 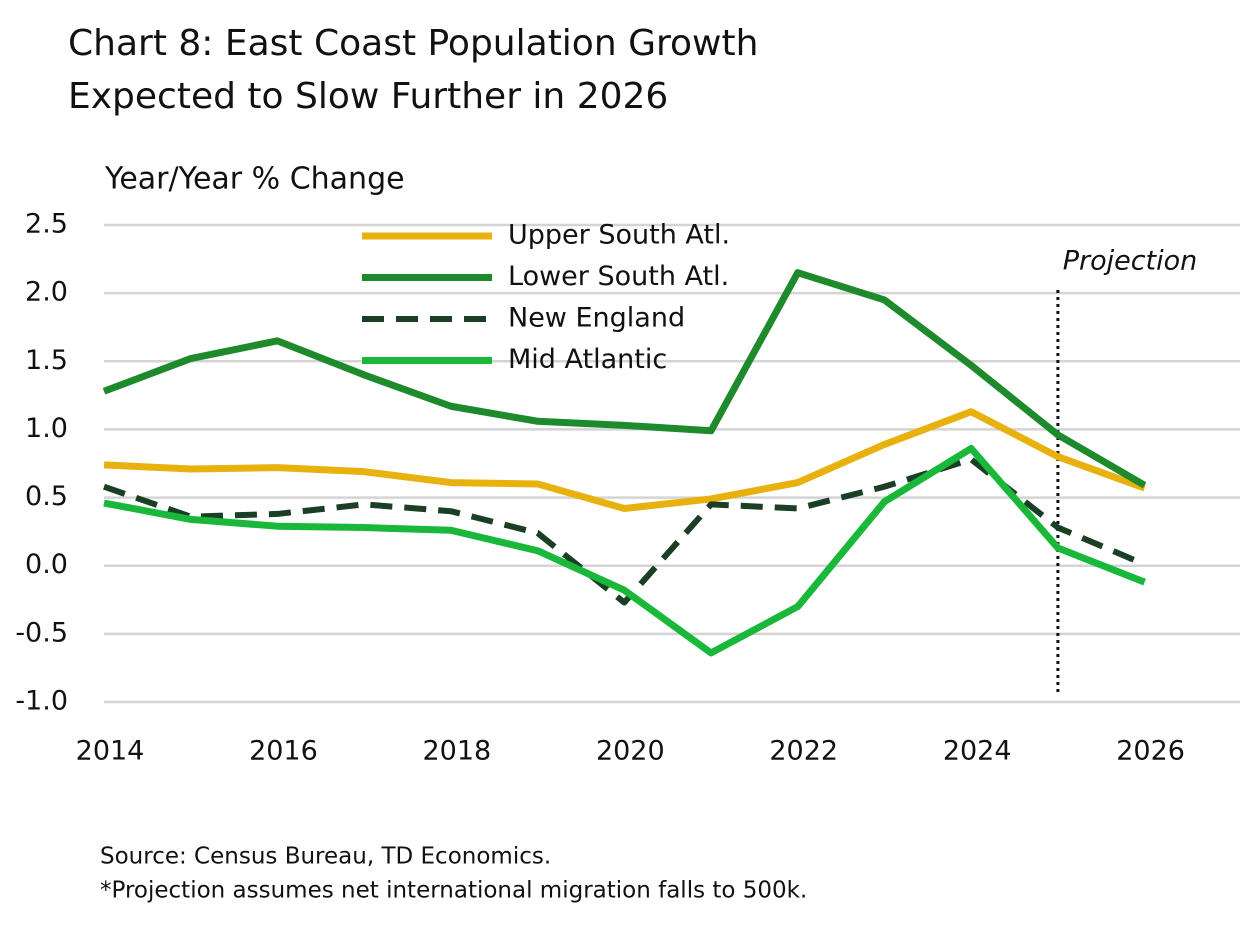 What do you see at coordinates (46, 224) in the screenshot?
I see `y-tick-label: 2.5` at bounding box center [46, 224].